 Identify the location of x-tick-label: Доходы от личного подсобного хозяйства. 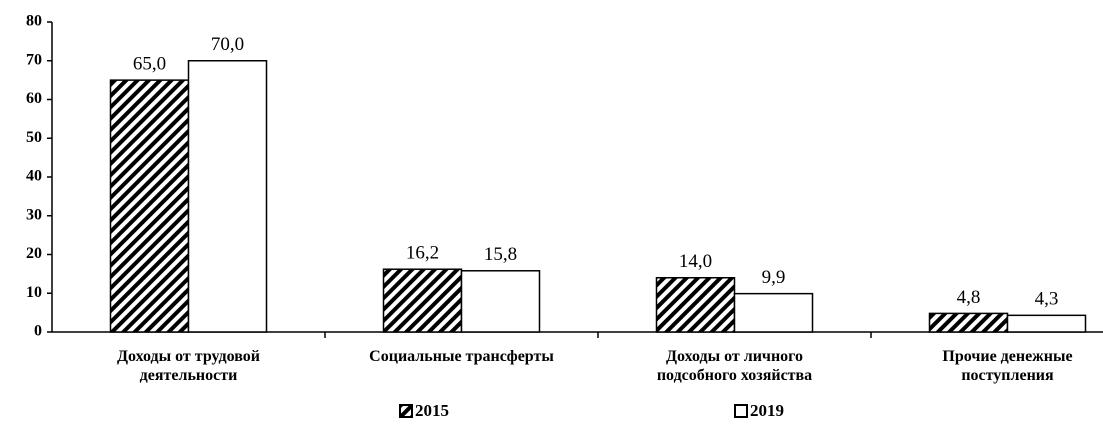
(734, 366).